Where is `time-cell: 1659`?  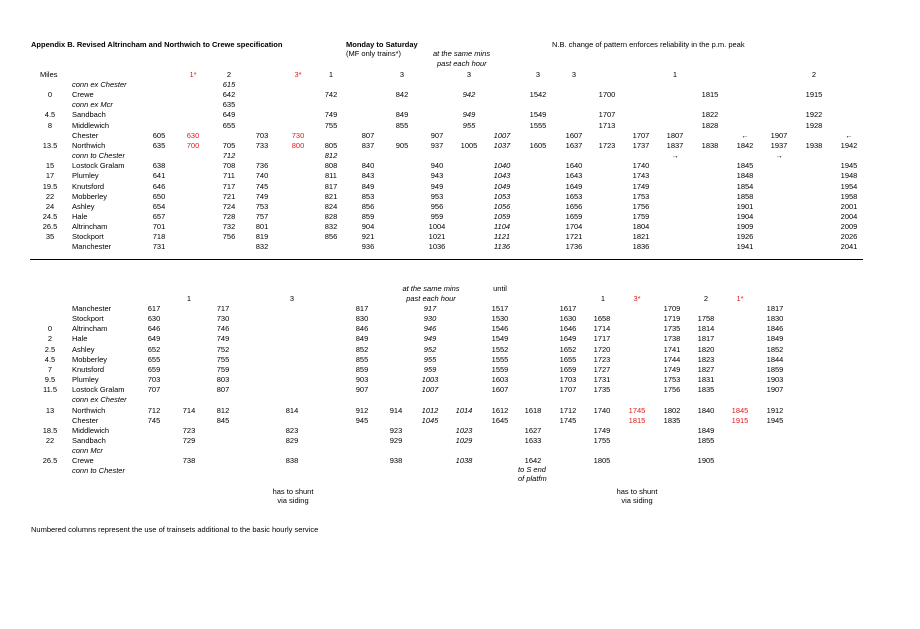
time-cell: 1659 is located at coordinates (574, 216).